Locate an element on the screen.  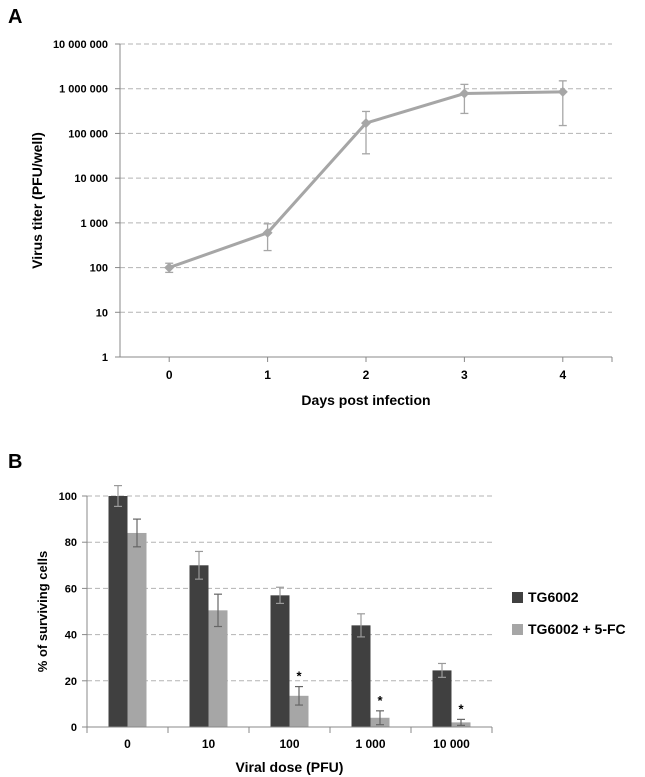
x-tick-label: 1 000 is located at coordinates (370, 744).